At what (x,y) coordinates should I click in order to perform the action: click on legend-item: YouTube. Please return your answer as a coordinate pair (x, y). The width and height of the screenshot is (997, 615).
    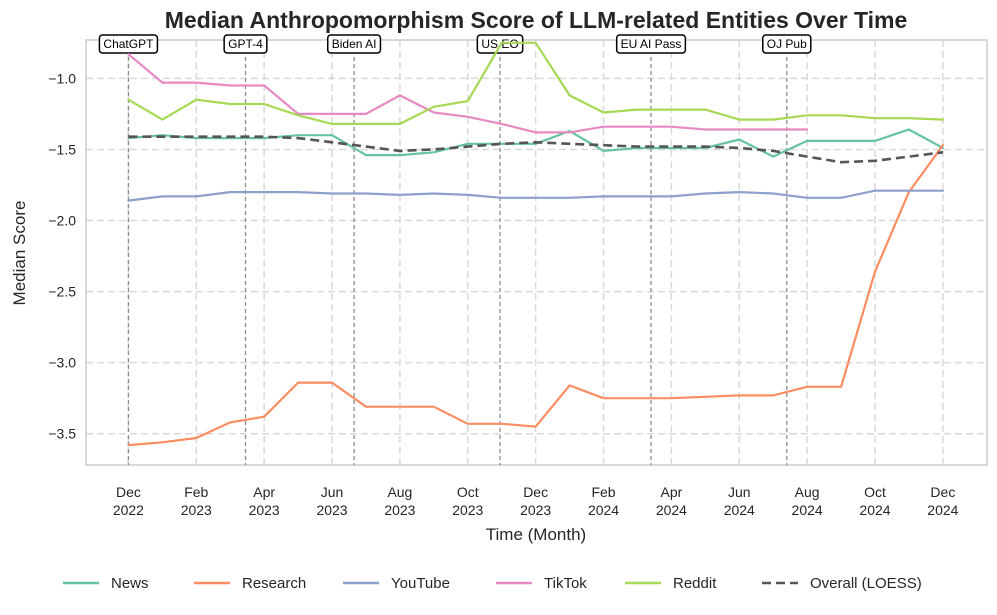
    Looking at the image, I should click on (396, 583).